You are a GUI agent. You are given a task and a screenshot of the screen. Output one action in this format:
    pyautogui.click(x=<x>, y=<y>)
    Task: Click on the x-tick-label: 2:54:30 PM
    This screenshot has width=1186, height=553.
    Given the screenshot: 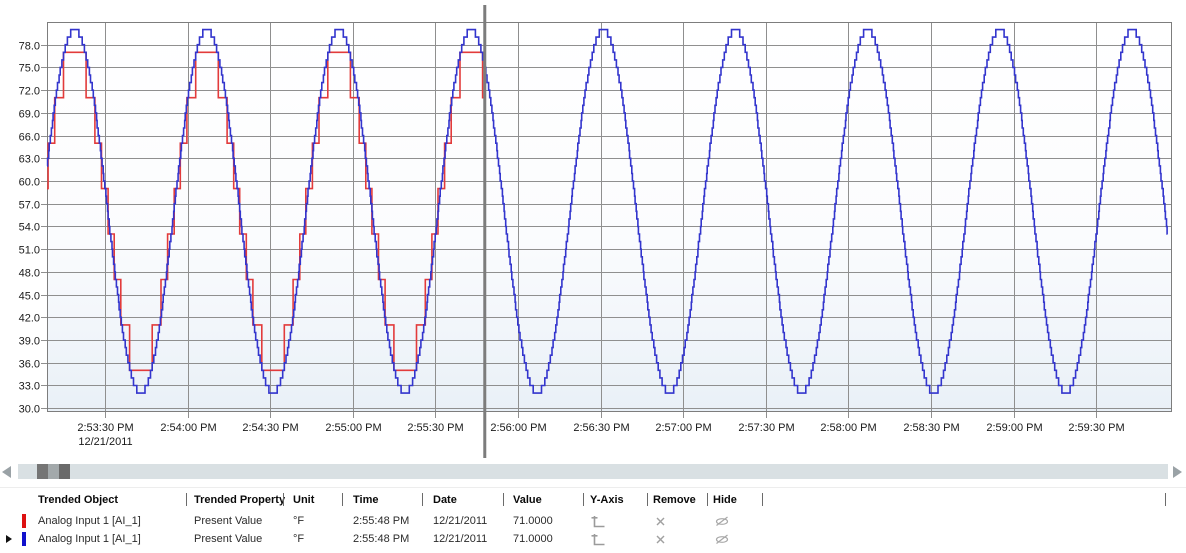 What is the action you would take?
    pyautogui.click(x=270, y=428)
    